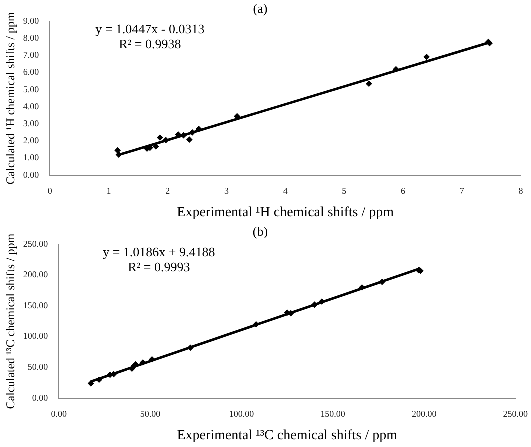 The image size is (531, 447). What do you see at coordinates (403, 191) in the screenshot?
I see `x-tick-label: 6` at bounding box center [403, 191].